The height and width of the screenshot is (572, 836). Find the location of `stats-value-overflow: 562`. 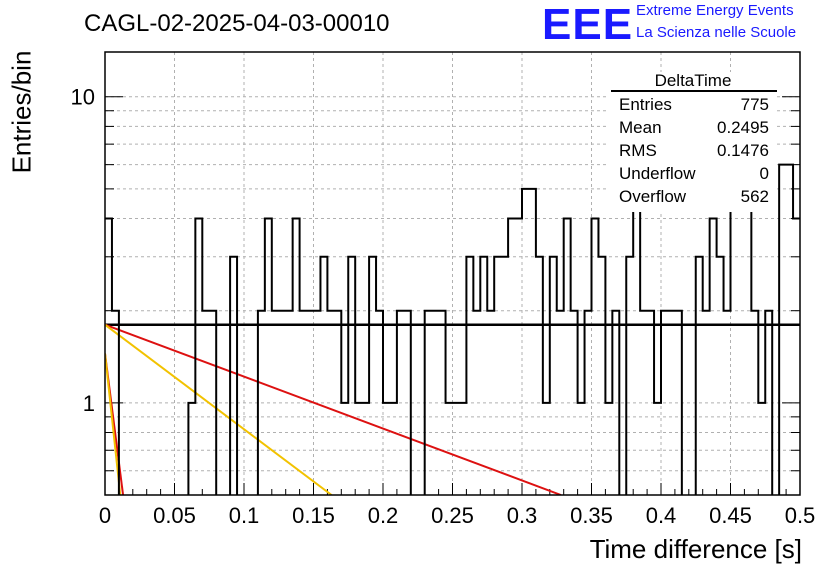

stats-value-overflow: 562 is located at coordinates (755, 196).